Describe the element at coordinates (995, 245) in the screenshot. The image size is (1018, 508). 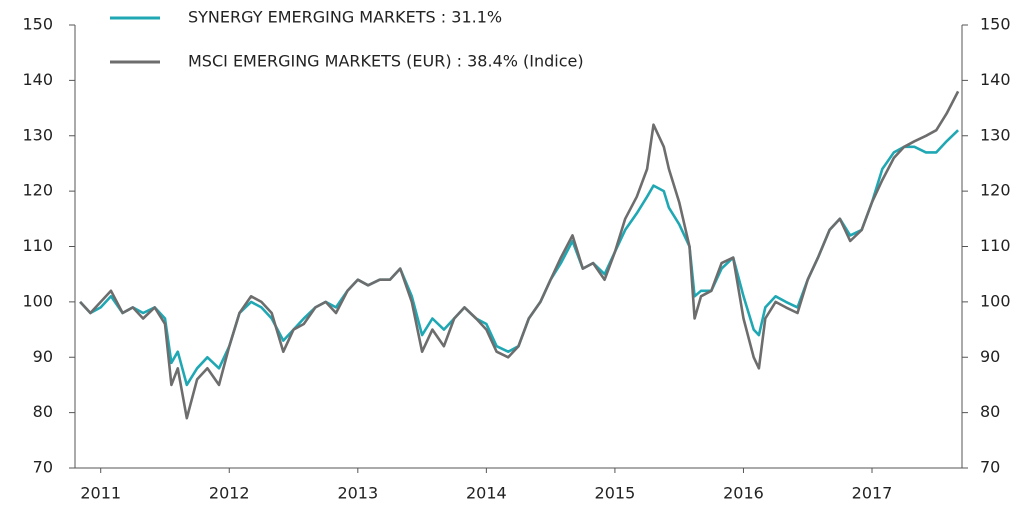
I see `y2-tick-label: 110` at that location.